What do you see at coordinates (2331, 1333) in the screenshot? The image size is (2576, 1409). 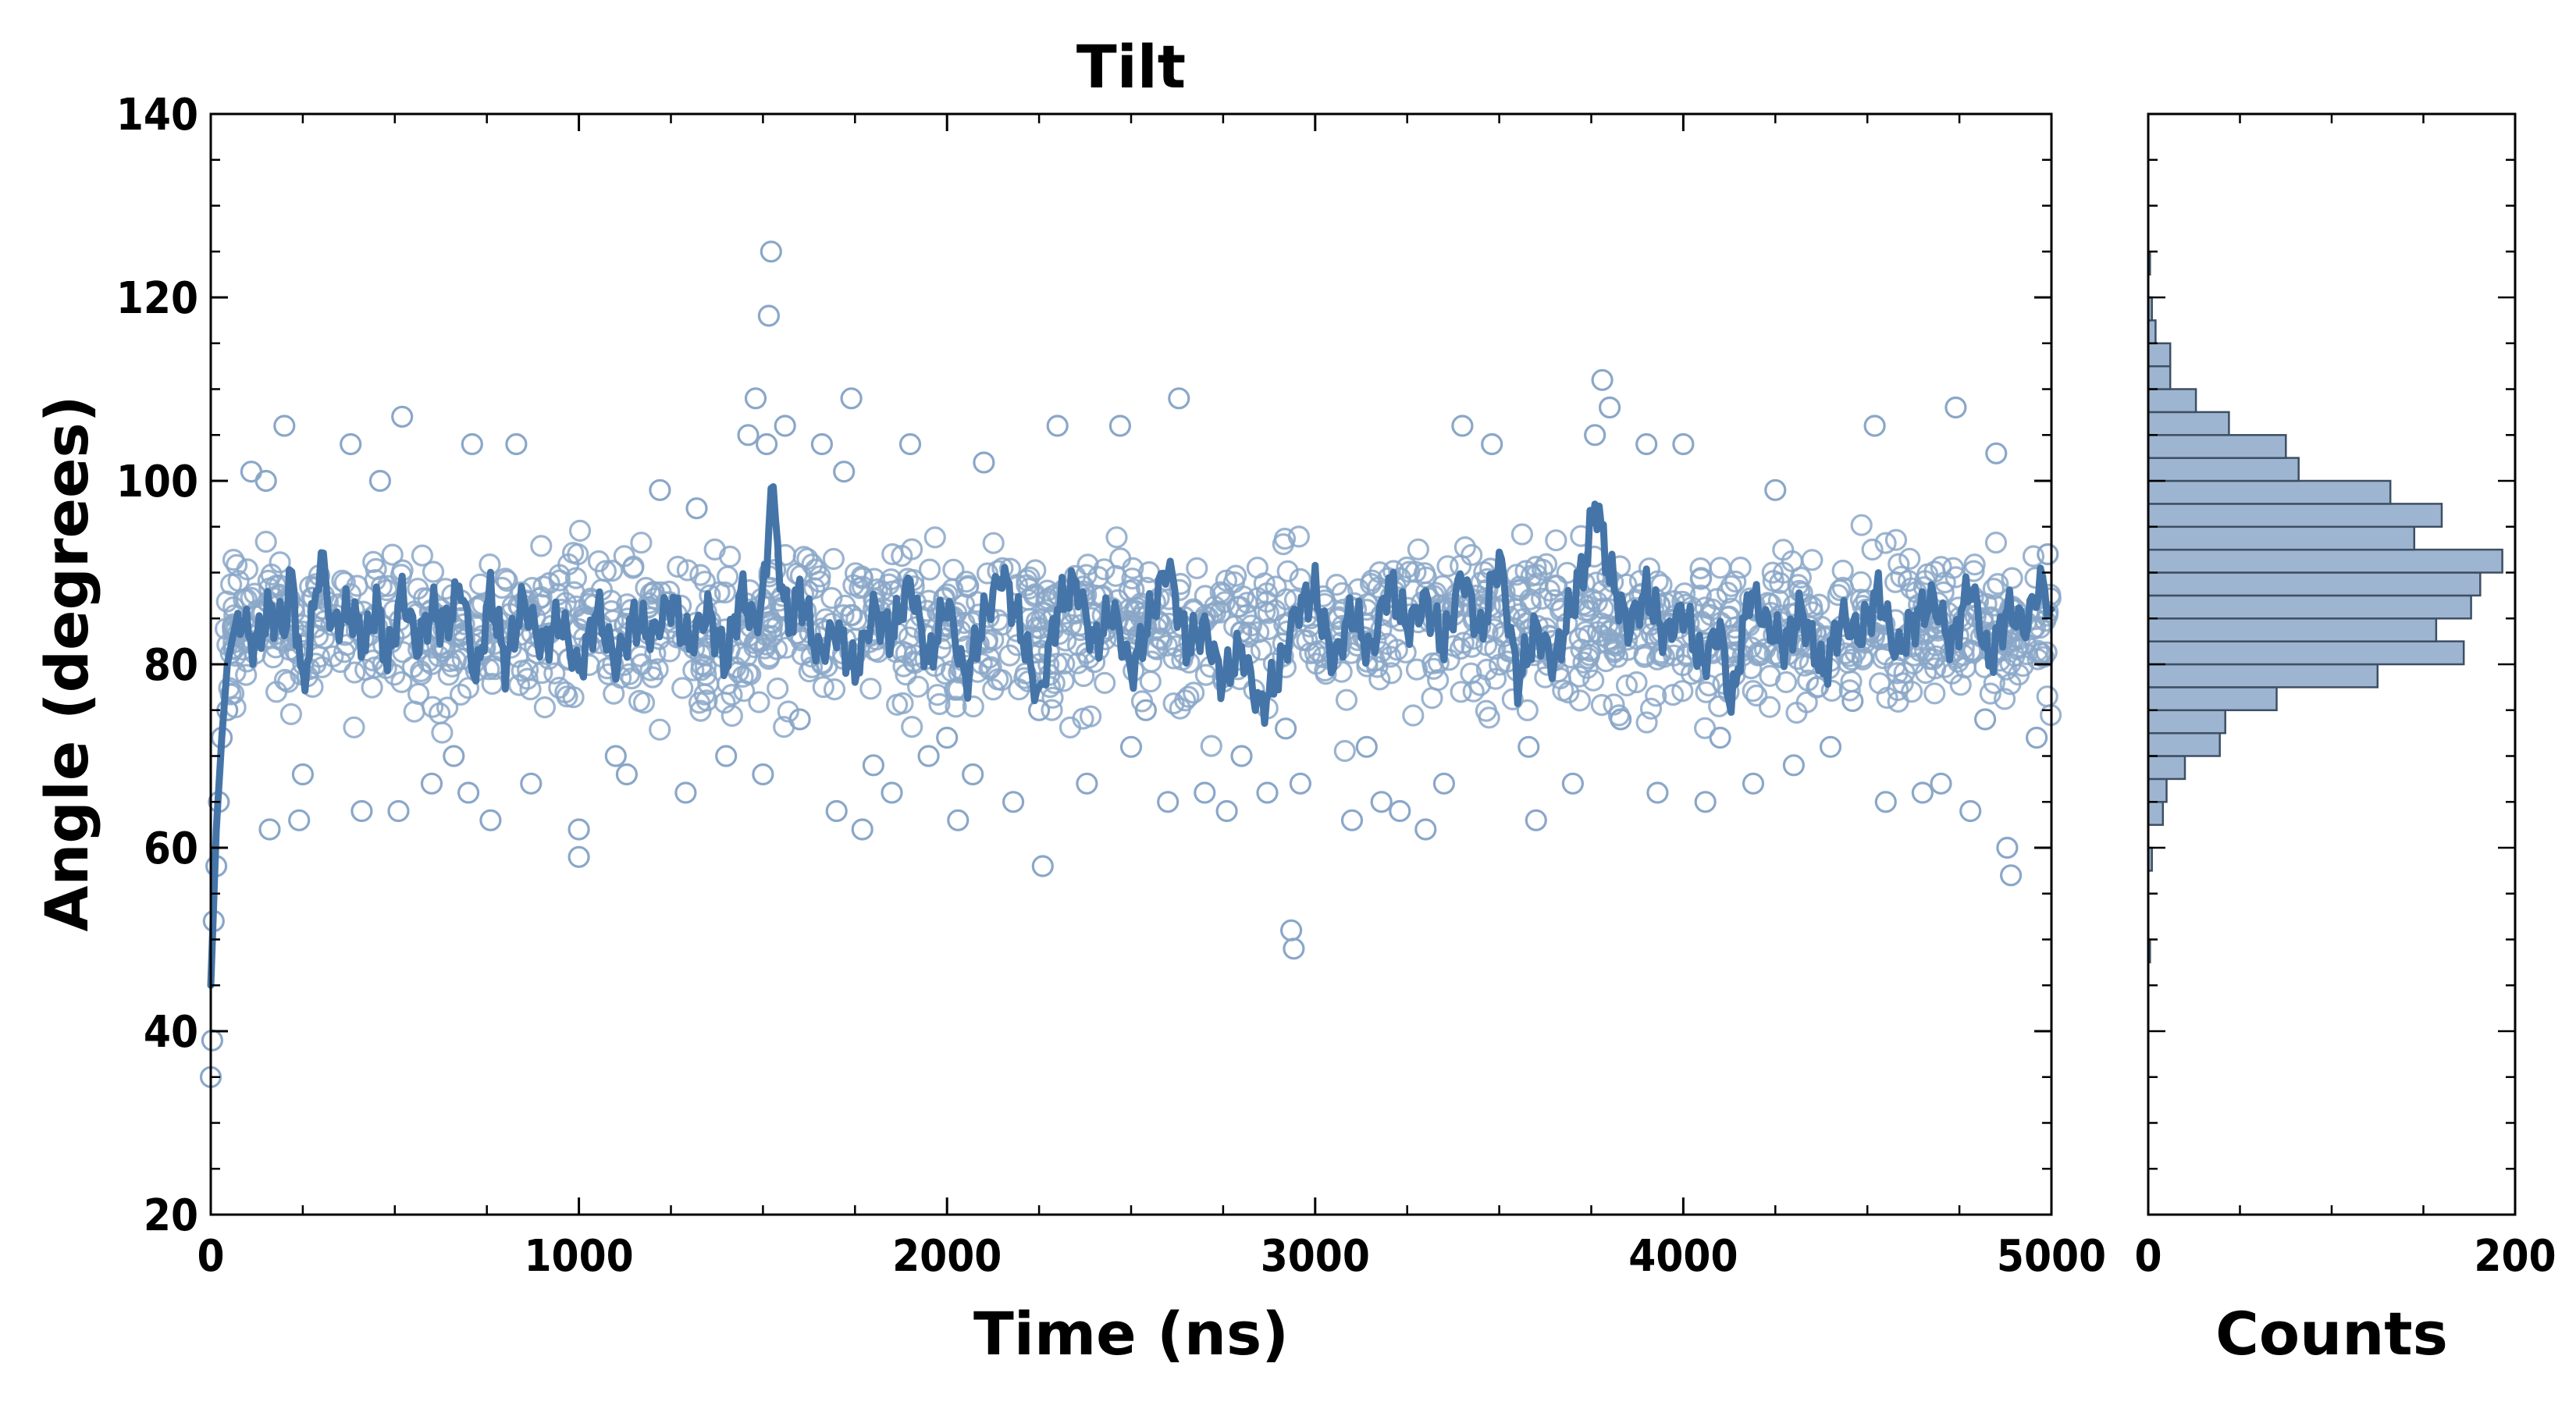 I see `histogram-x-label: Counts` at bounding box center [2331, 1333].